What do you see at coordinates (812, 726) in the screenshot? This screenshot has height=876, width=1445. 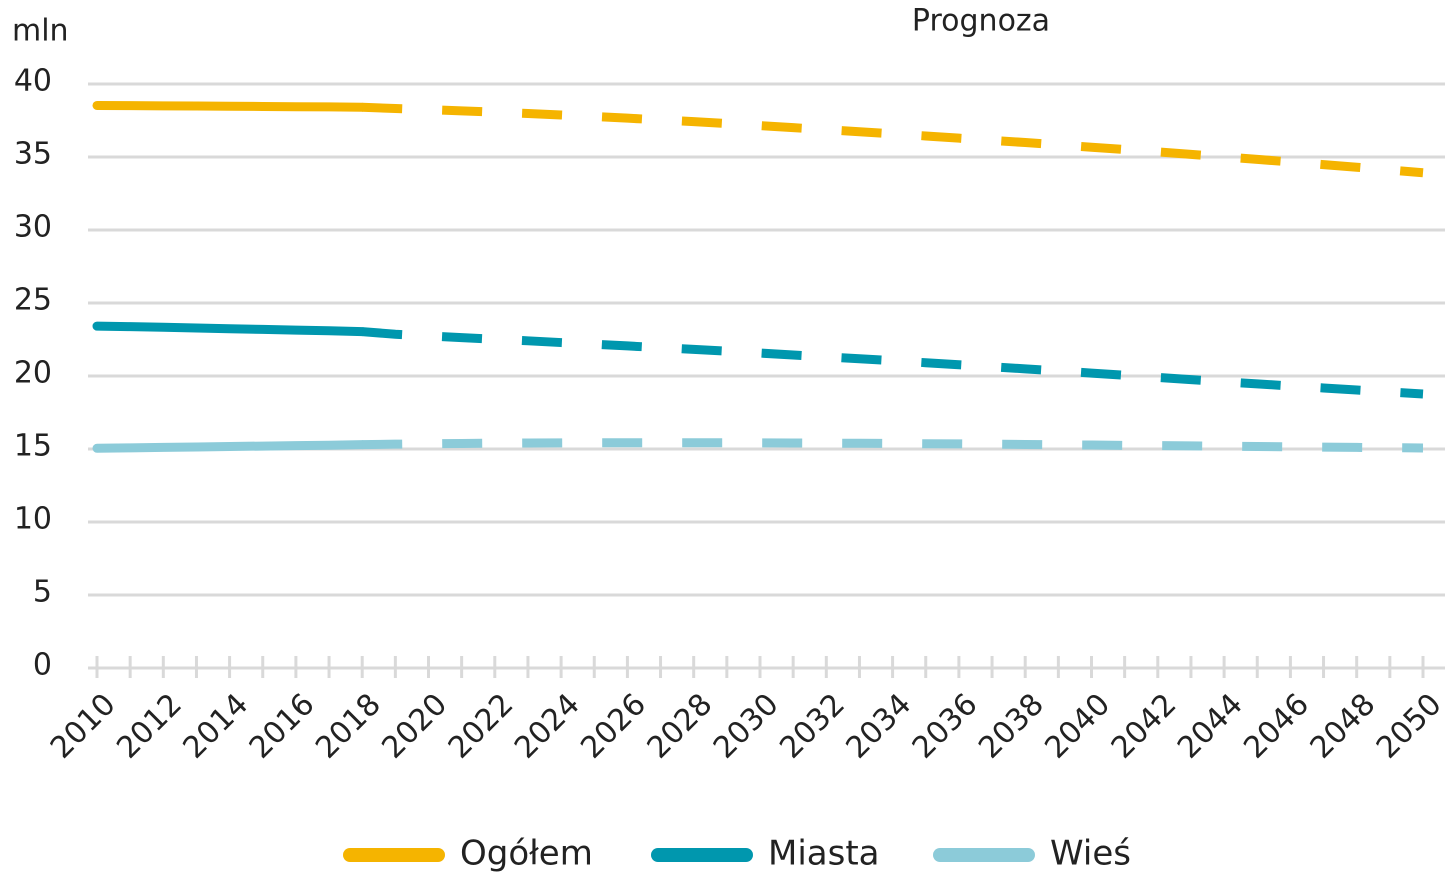 I see `x-tick-label: 2032` at bounding box center [812, 726].